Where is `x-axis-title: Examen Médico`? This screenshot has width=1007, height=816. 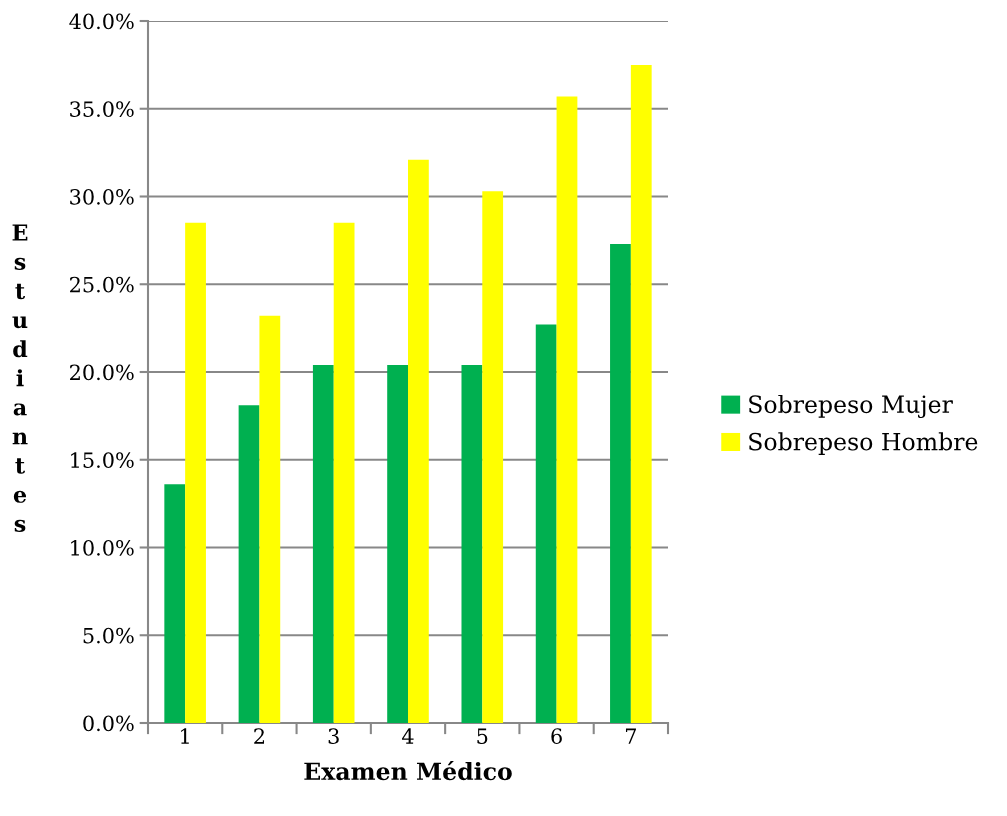
x-axis-title: Examen Médico is located at coordinates (408, 770).